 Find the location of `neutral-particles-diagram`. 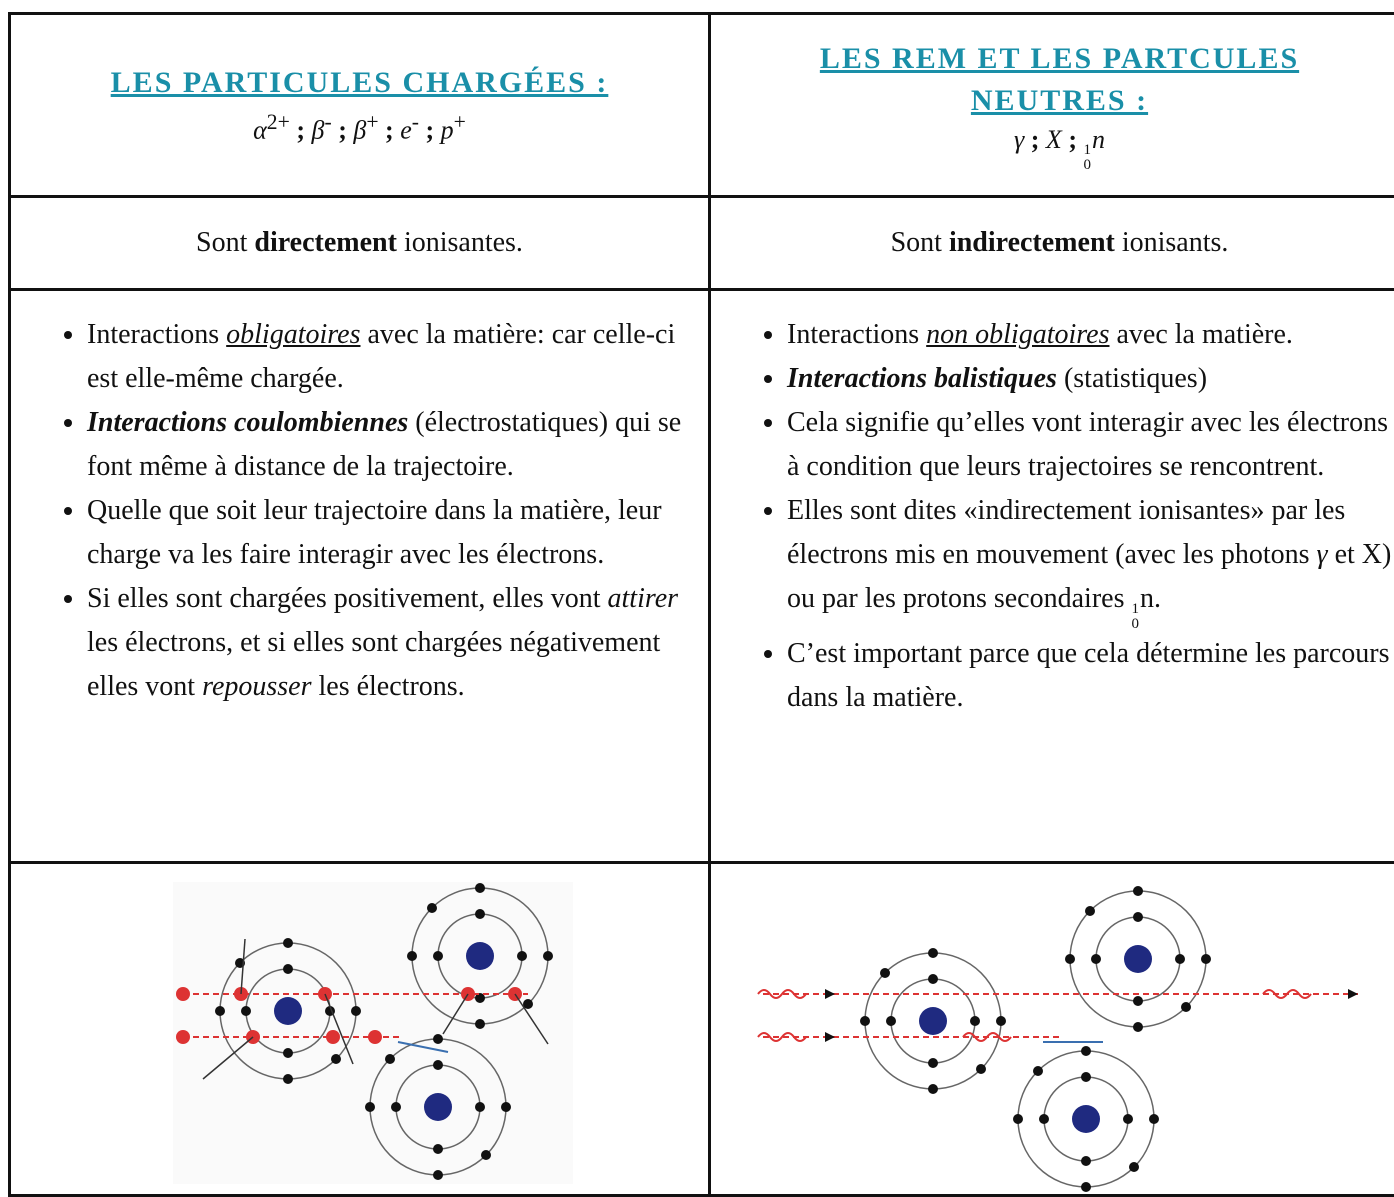

neutral-particles-diagram is located at coordinates (1052, 1029).